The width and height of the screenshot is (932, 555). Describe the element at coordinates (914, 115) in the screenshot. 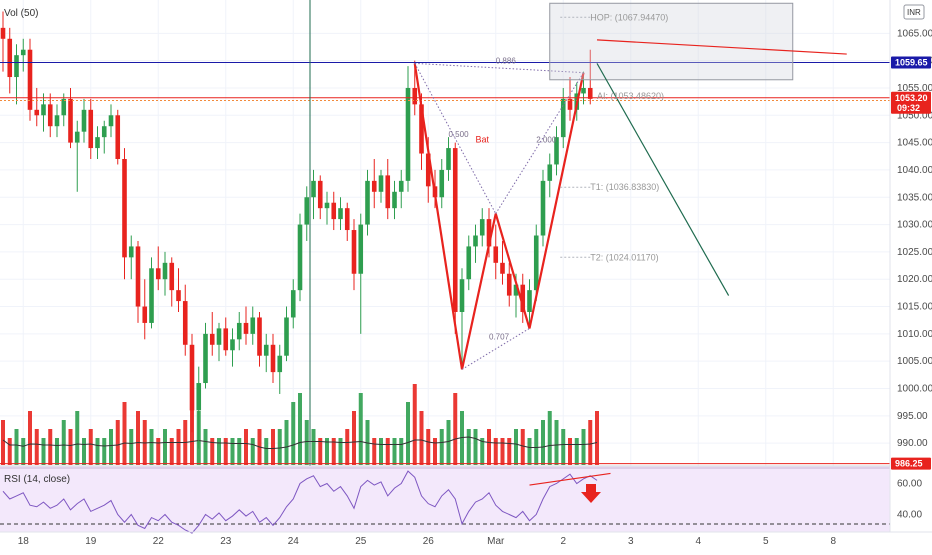

I see `price-tick-label: 1050.00` at that location.